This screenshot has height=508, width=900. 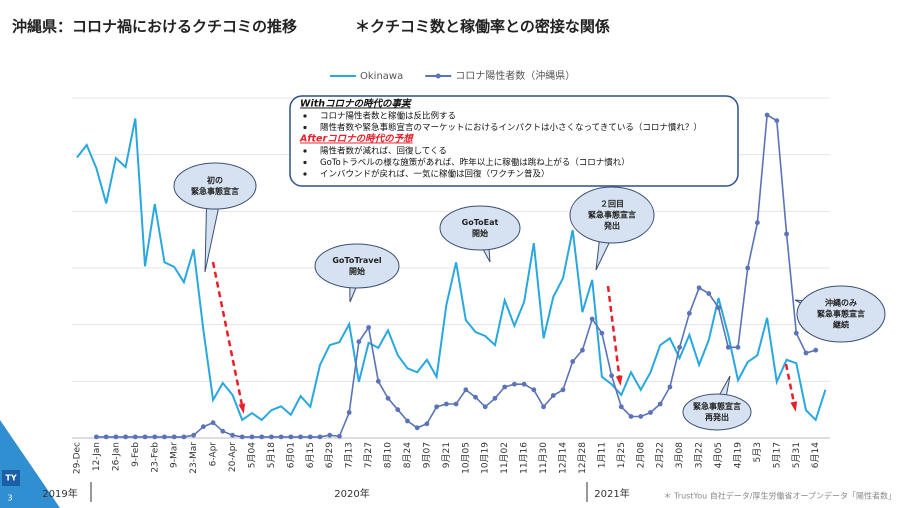 What do you see at coordinates (388, 116) in the screenshot?
I see `info-bullet: コロナ陽性者数と稼働は反比例する` at bounding box center [388, 116].